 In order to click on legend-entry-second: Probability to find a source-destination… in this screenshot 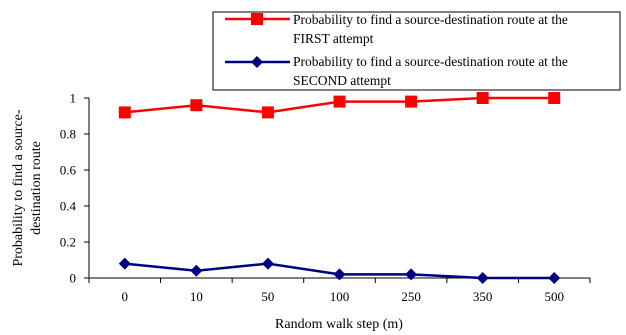, I will do `click(396, 71)`.